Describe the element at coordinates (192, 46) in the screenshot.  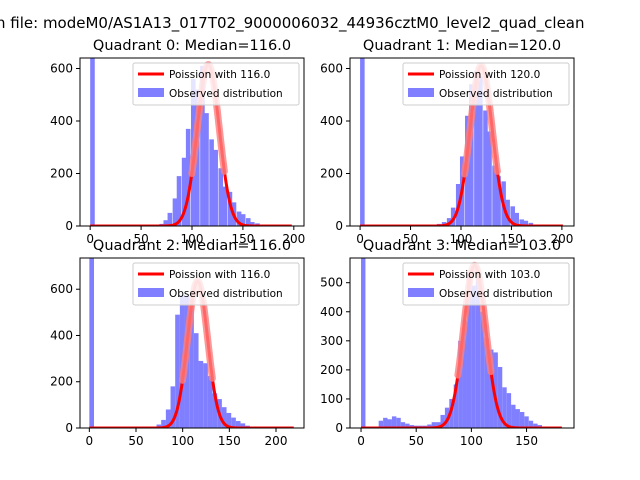
I see `subplot-title: Quadrant 0: Median=116.0` at that location.